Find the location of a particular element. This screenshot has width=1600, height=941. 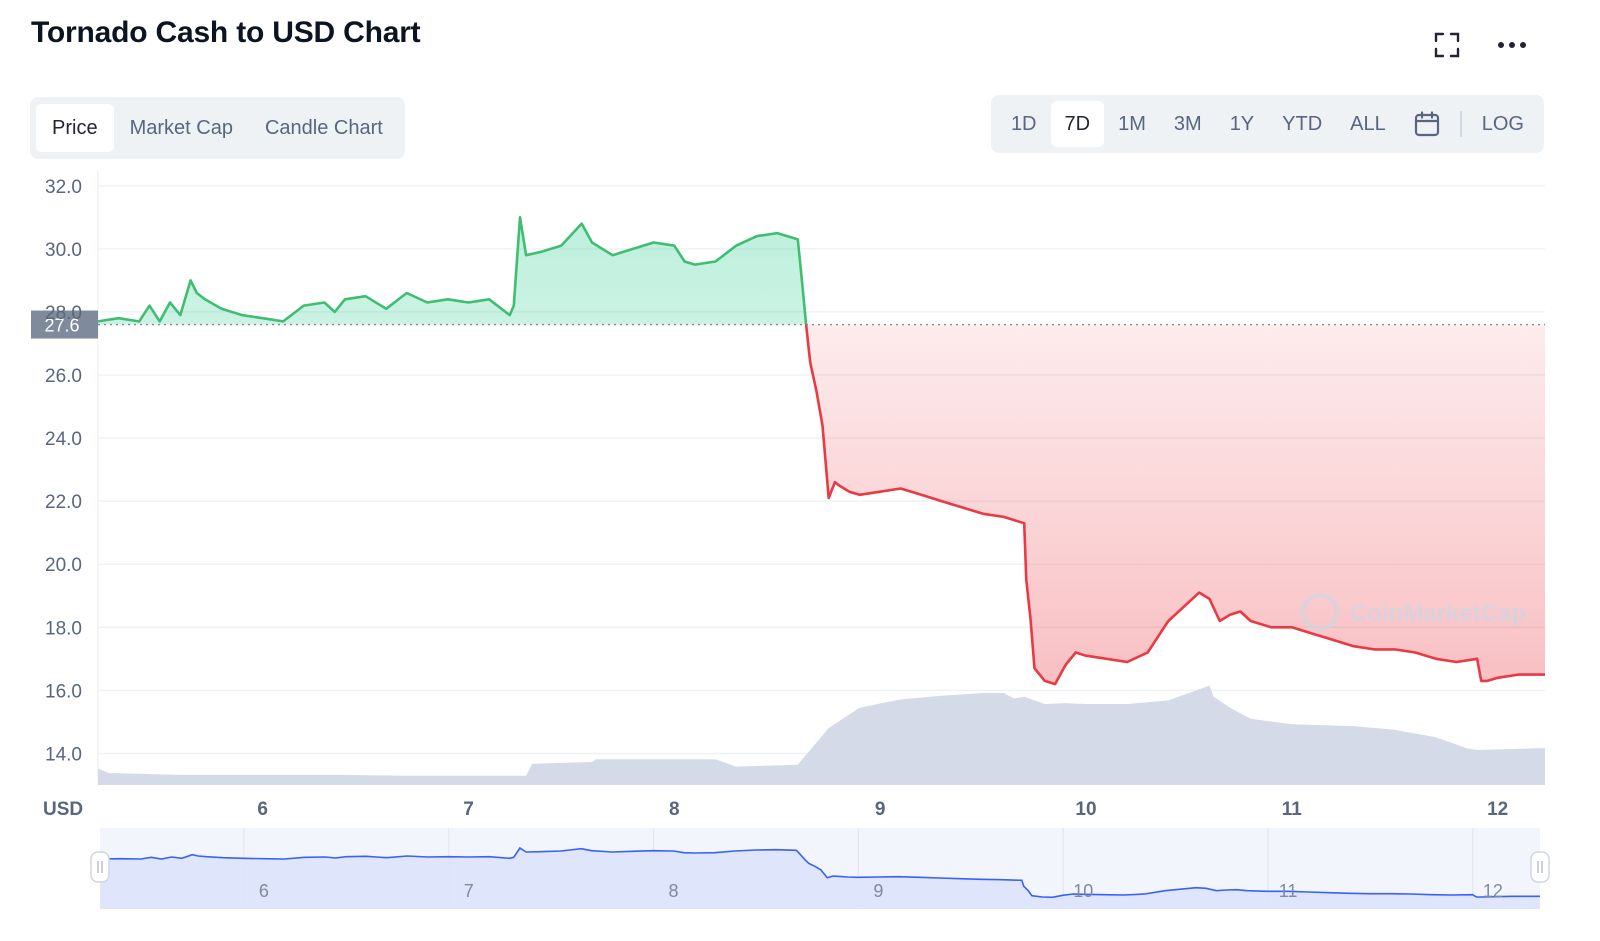

y-tick-label: 30.0 is located at coordinates (63, 250).